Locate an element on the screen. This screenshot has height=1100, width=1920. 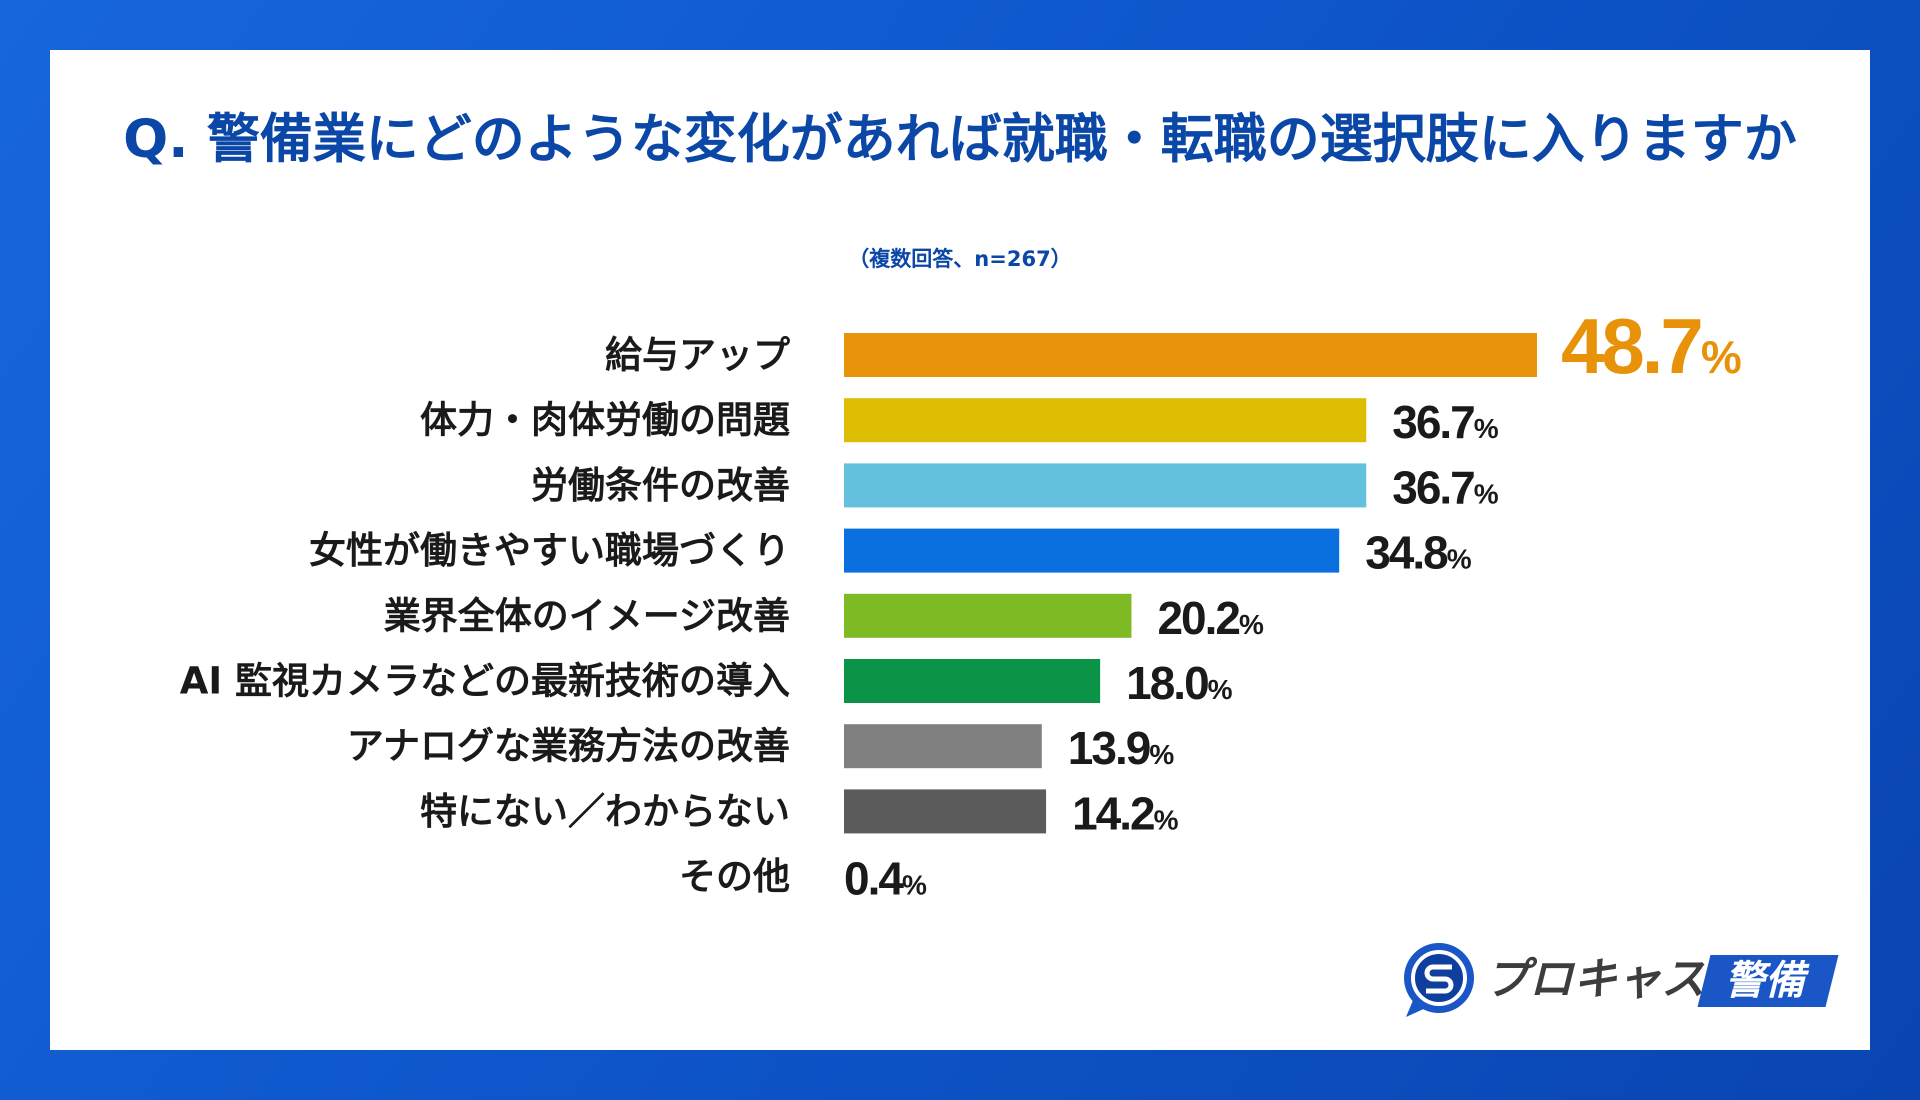
value-label-1: 48.7% is located at coordinates (1651, 346).